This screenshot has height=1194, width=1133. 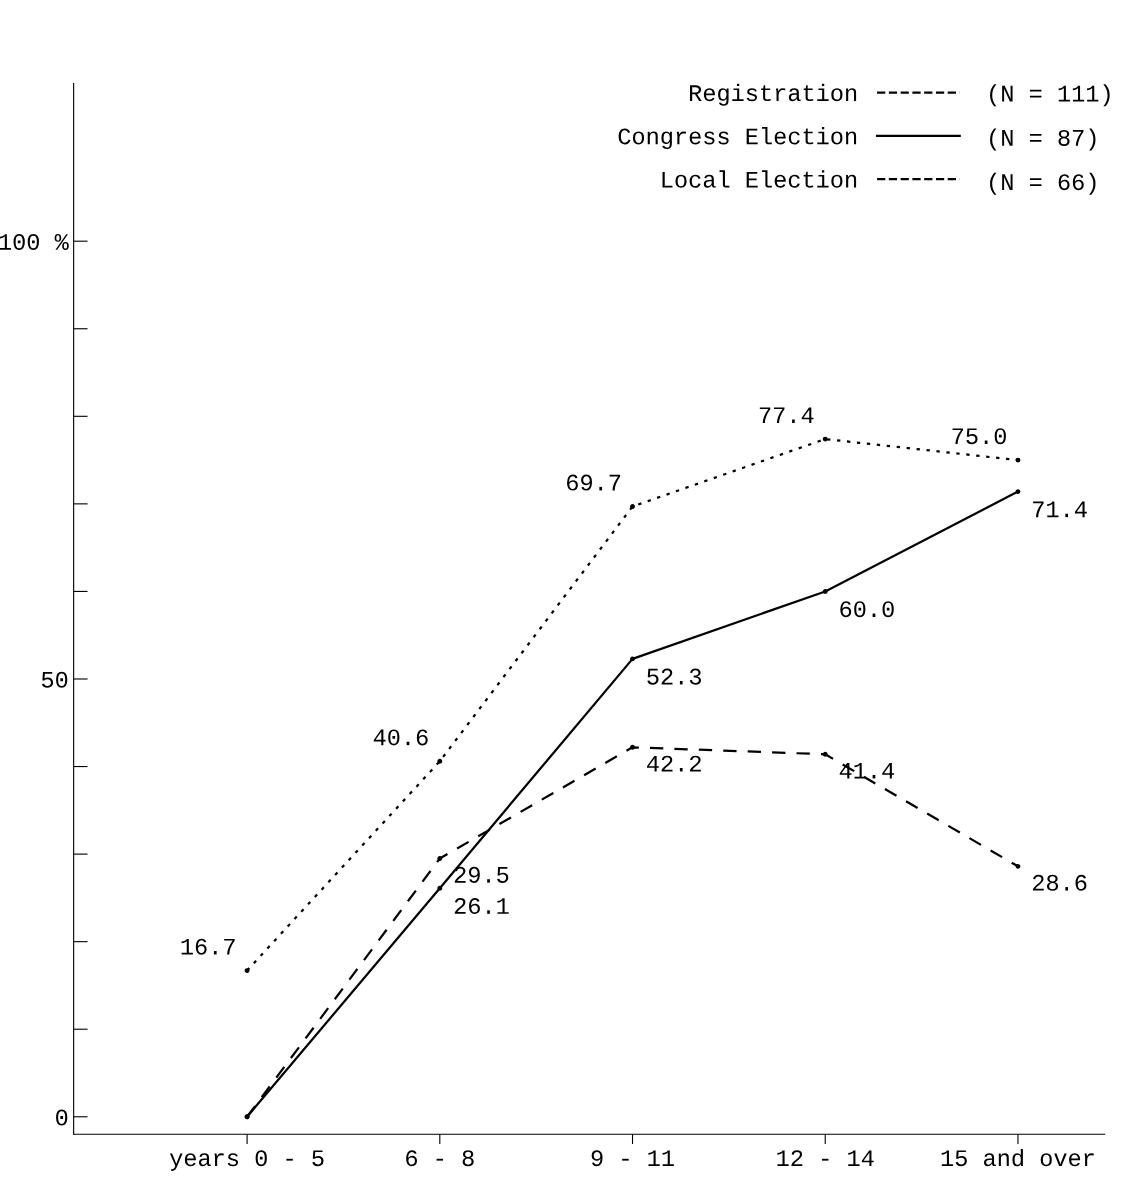 I want to click on annotation: (N = 87), so click(x=1043, y=139).